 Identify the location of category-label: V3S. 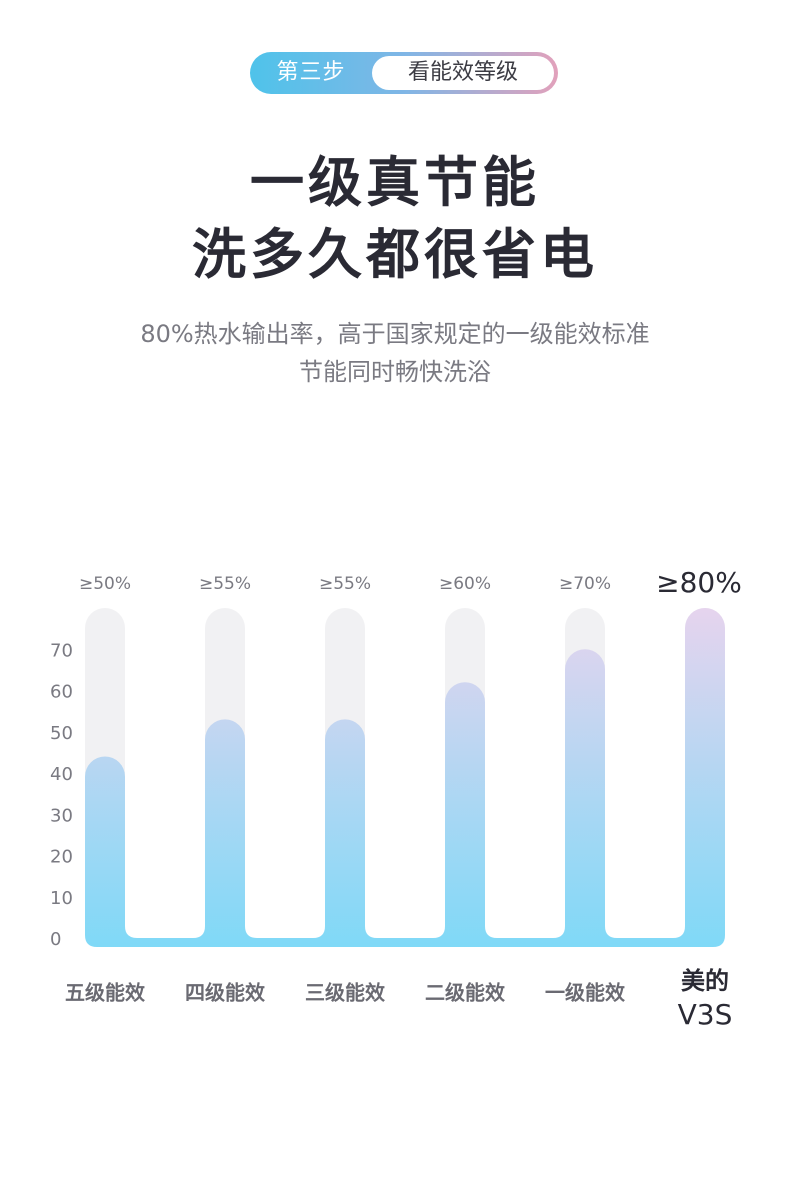
(705, 1014).